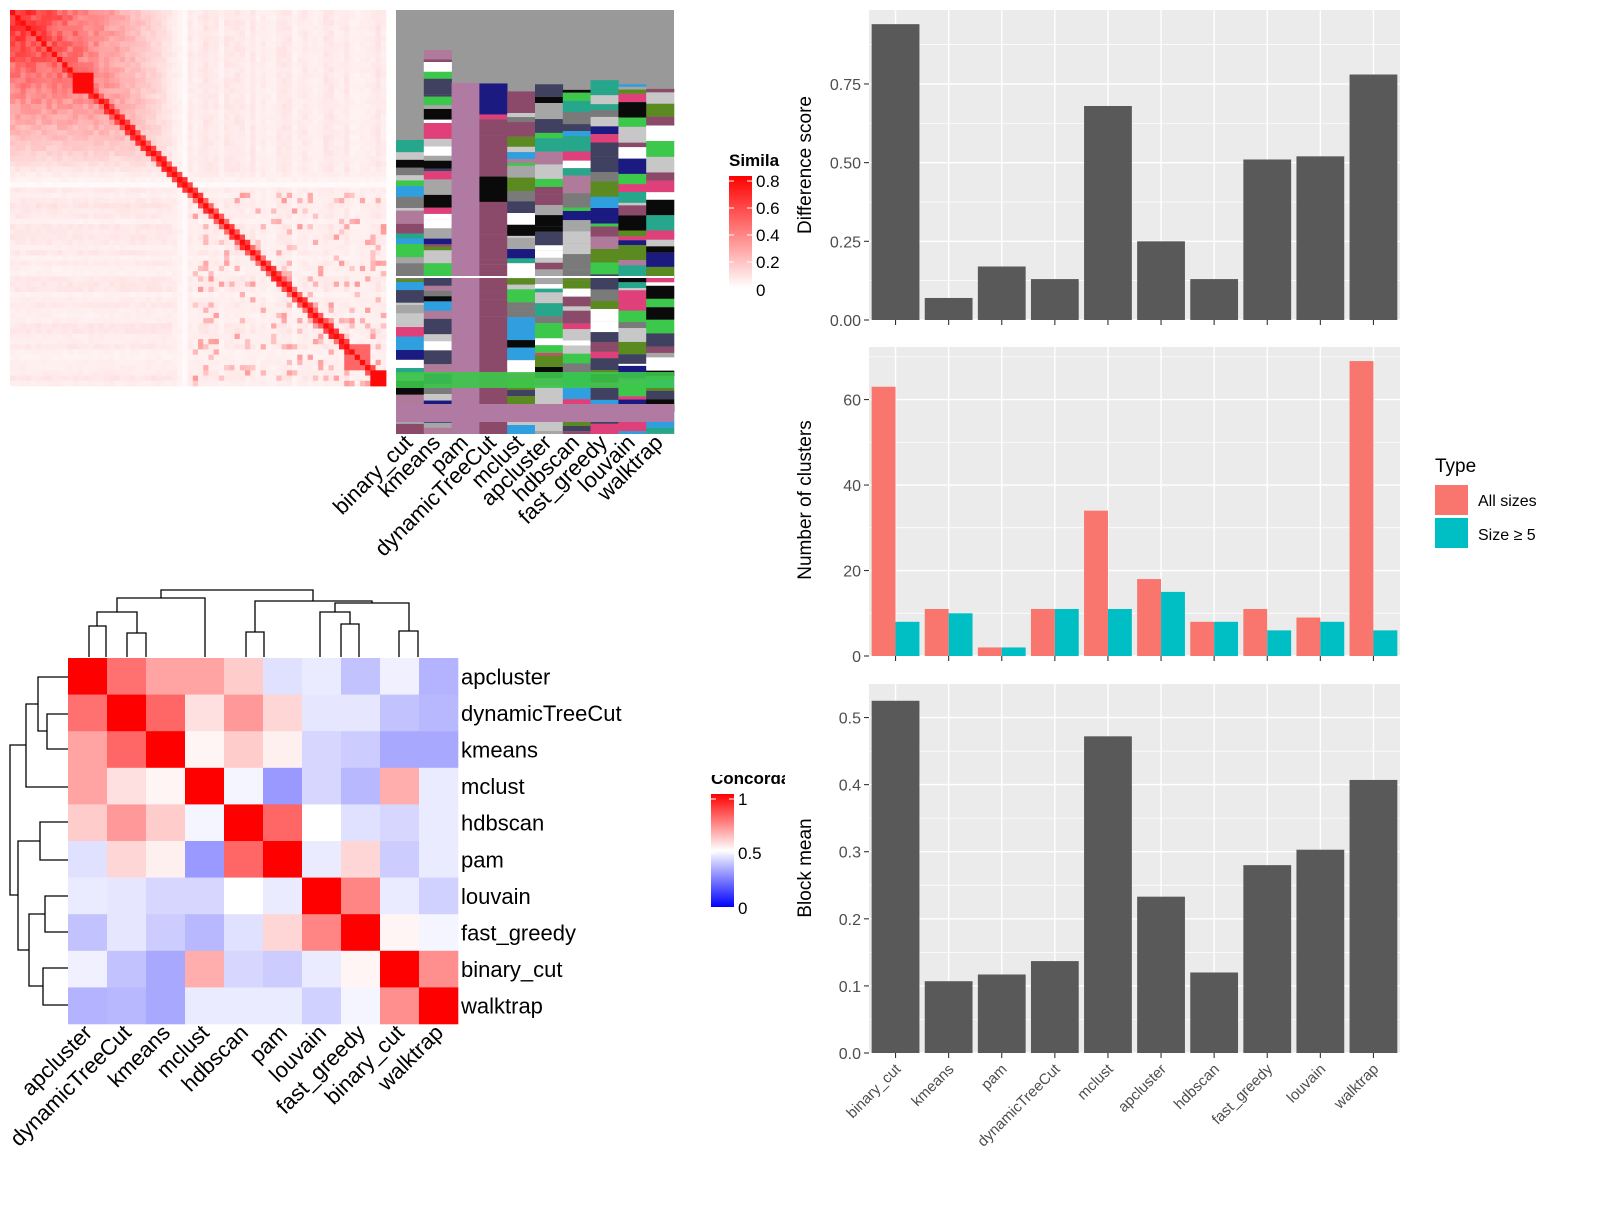 This screenshot has width=1600, height=1205. Describe the element at coordinates (1197, 1087) in the screenshot. I see `x-tick-label: hdbscan` at that location.